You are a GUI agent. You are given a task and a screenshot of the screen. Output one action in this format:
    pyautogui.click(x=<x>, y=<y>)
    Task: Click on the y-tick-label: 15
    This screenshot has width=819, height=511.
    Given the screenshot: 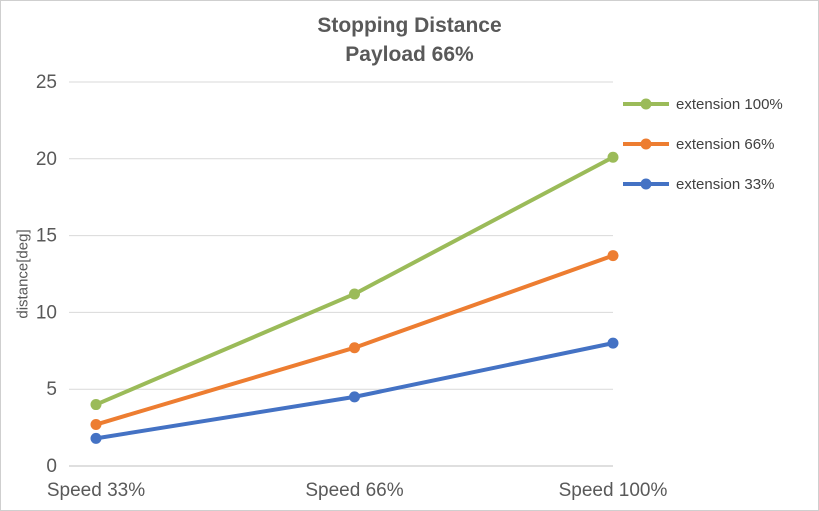 What is the action you would take?
    pyautogui.click(x=46, y=236)
    